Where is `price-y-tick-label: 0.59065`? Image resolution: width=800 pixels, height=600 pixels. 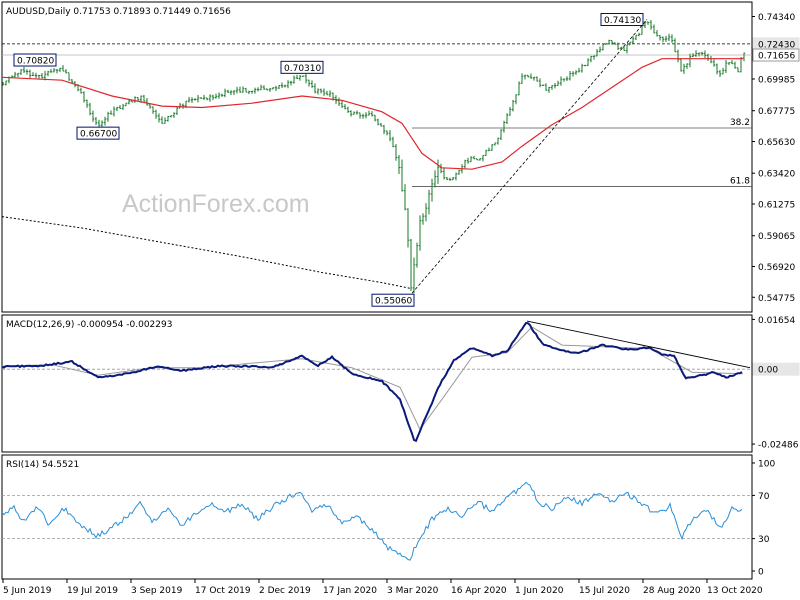
price-y-tick-label: 0.59065 is located at coordinates (776, 237).